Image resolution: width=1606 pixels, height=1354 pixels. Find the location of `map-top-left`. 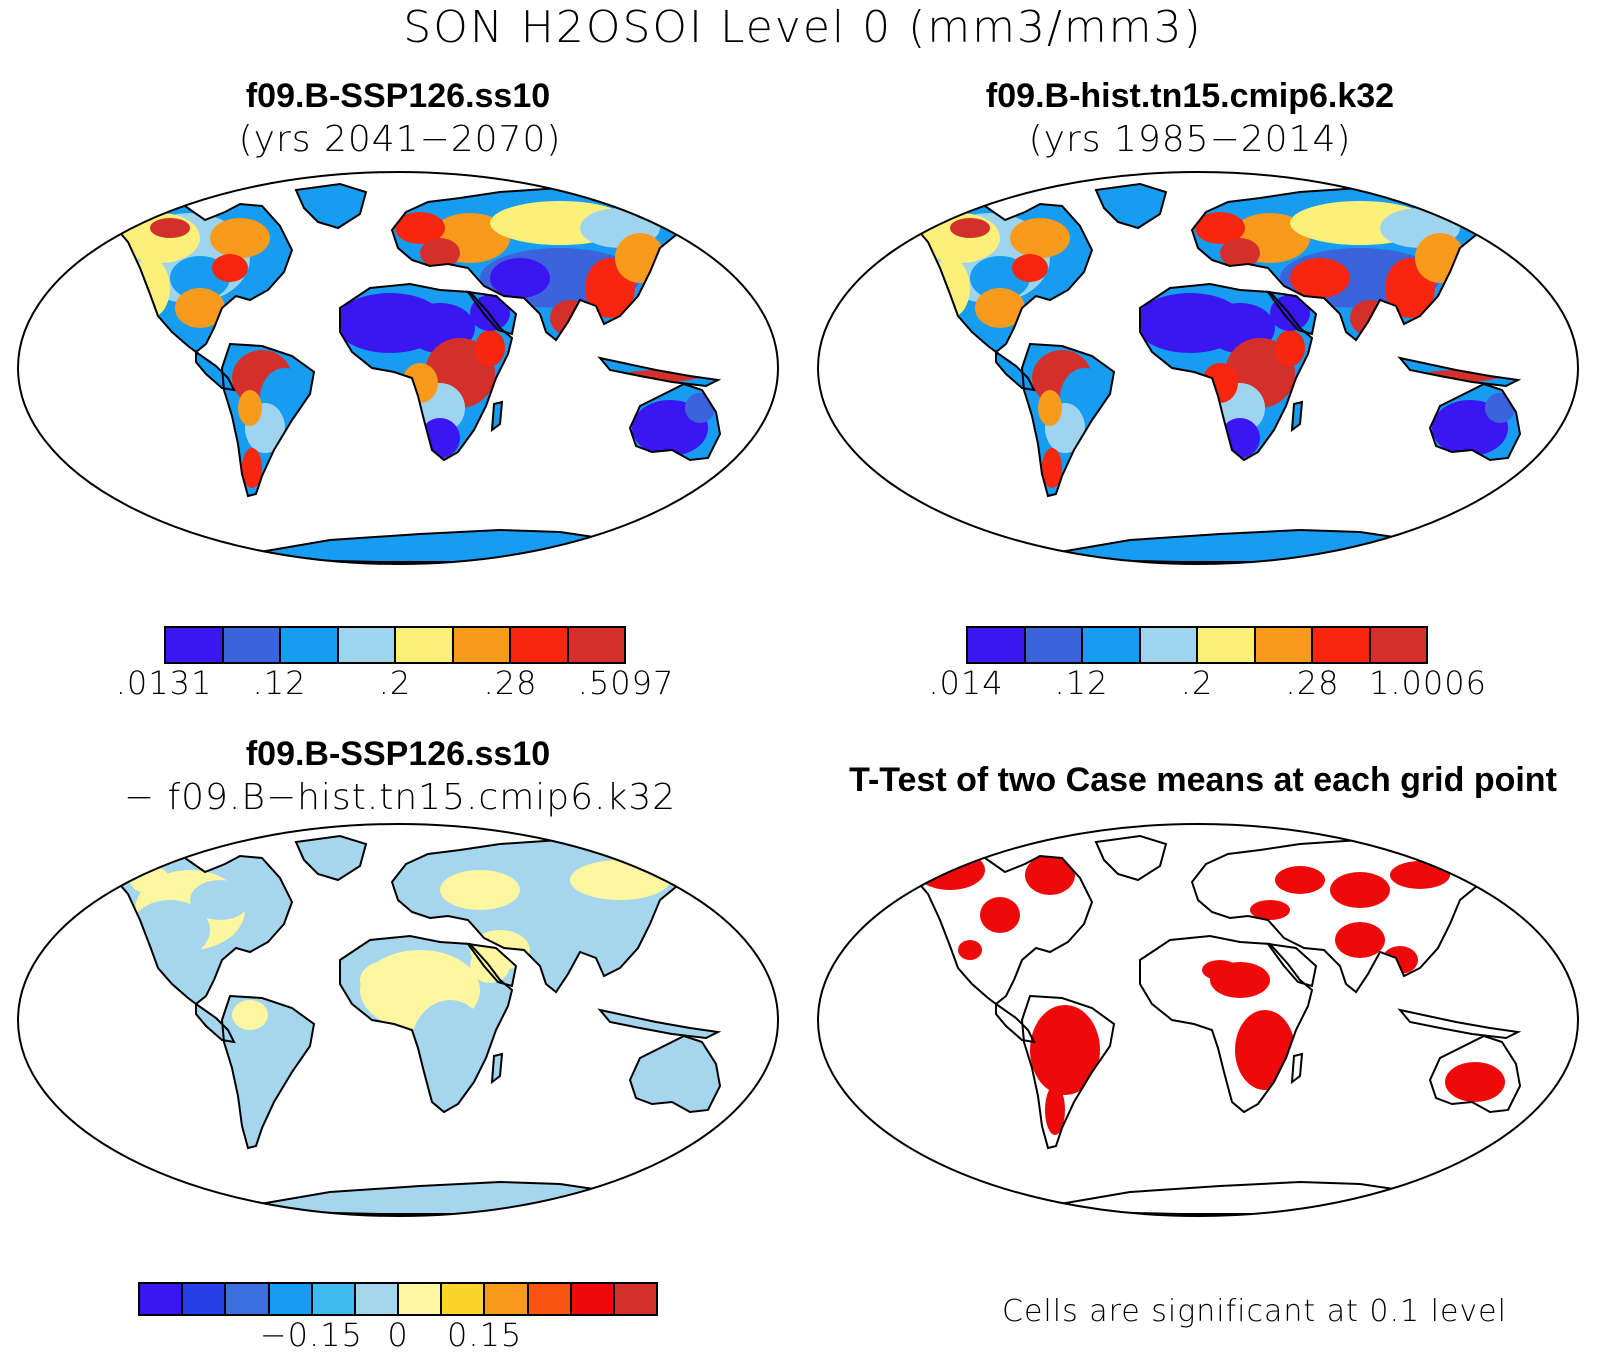

map-top-left is located at coordinates (398, 368).